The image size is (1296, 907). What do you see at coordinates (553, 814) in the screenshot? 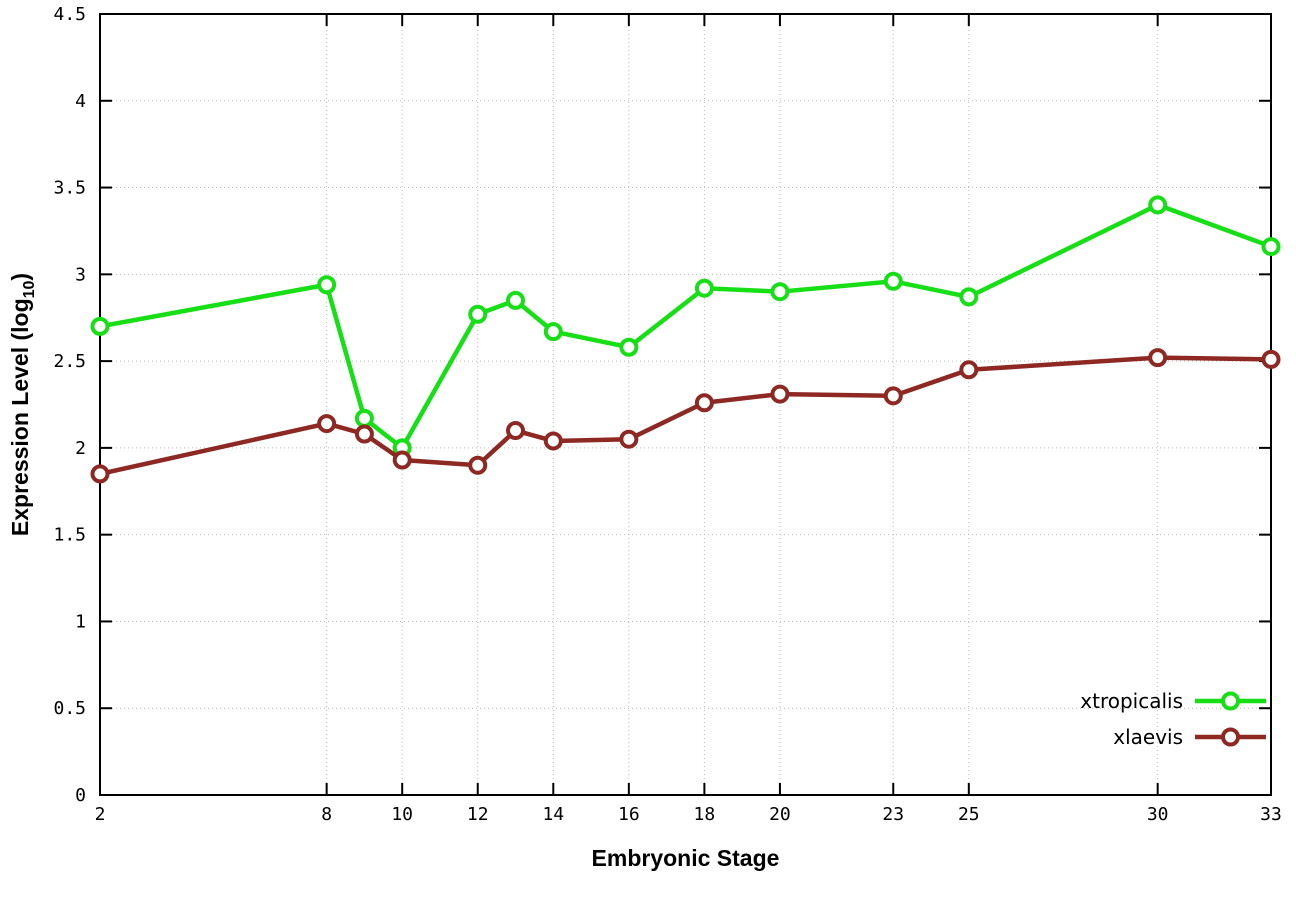
I see `x-tick-label: 14` at bounding box center [553, 814].